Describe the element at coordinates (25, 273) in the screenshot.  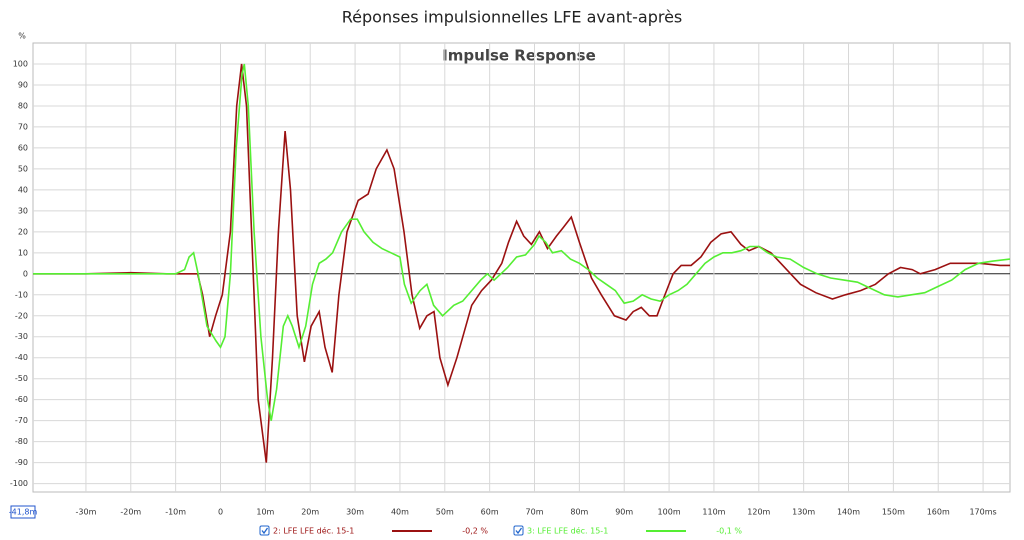
I see `y-tick-label: 0` at that location.